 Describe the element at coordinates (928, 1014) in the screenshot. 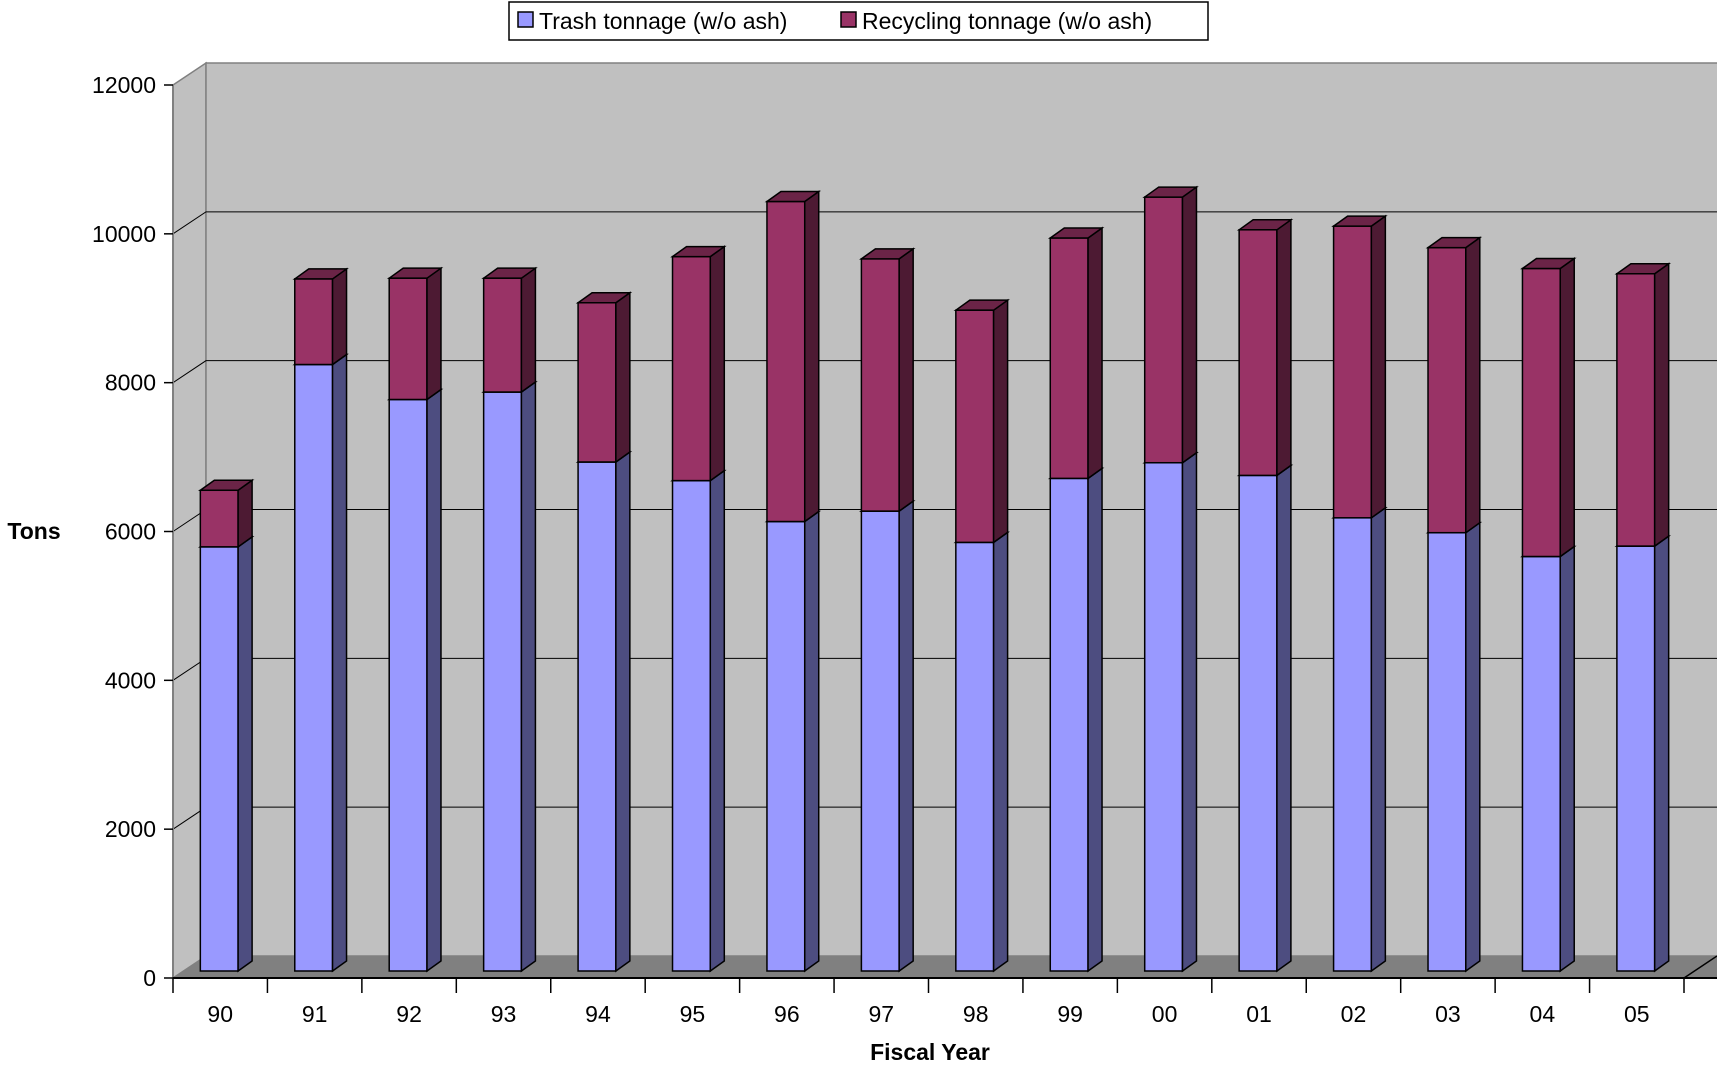

I see `x-tick-labels: 90 91 92 93 94 95 96 97 98 99 00 01 02 03 04 05` at that location.